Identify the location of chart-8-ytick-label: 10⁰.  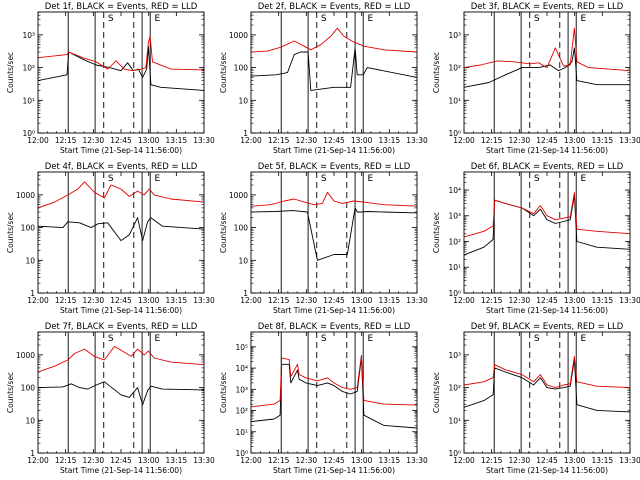
(241, 453).